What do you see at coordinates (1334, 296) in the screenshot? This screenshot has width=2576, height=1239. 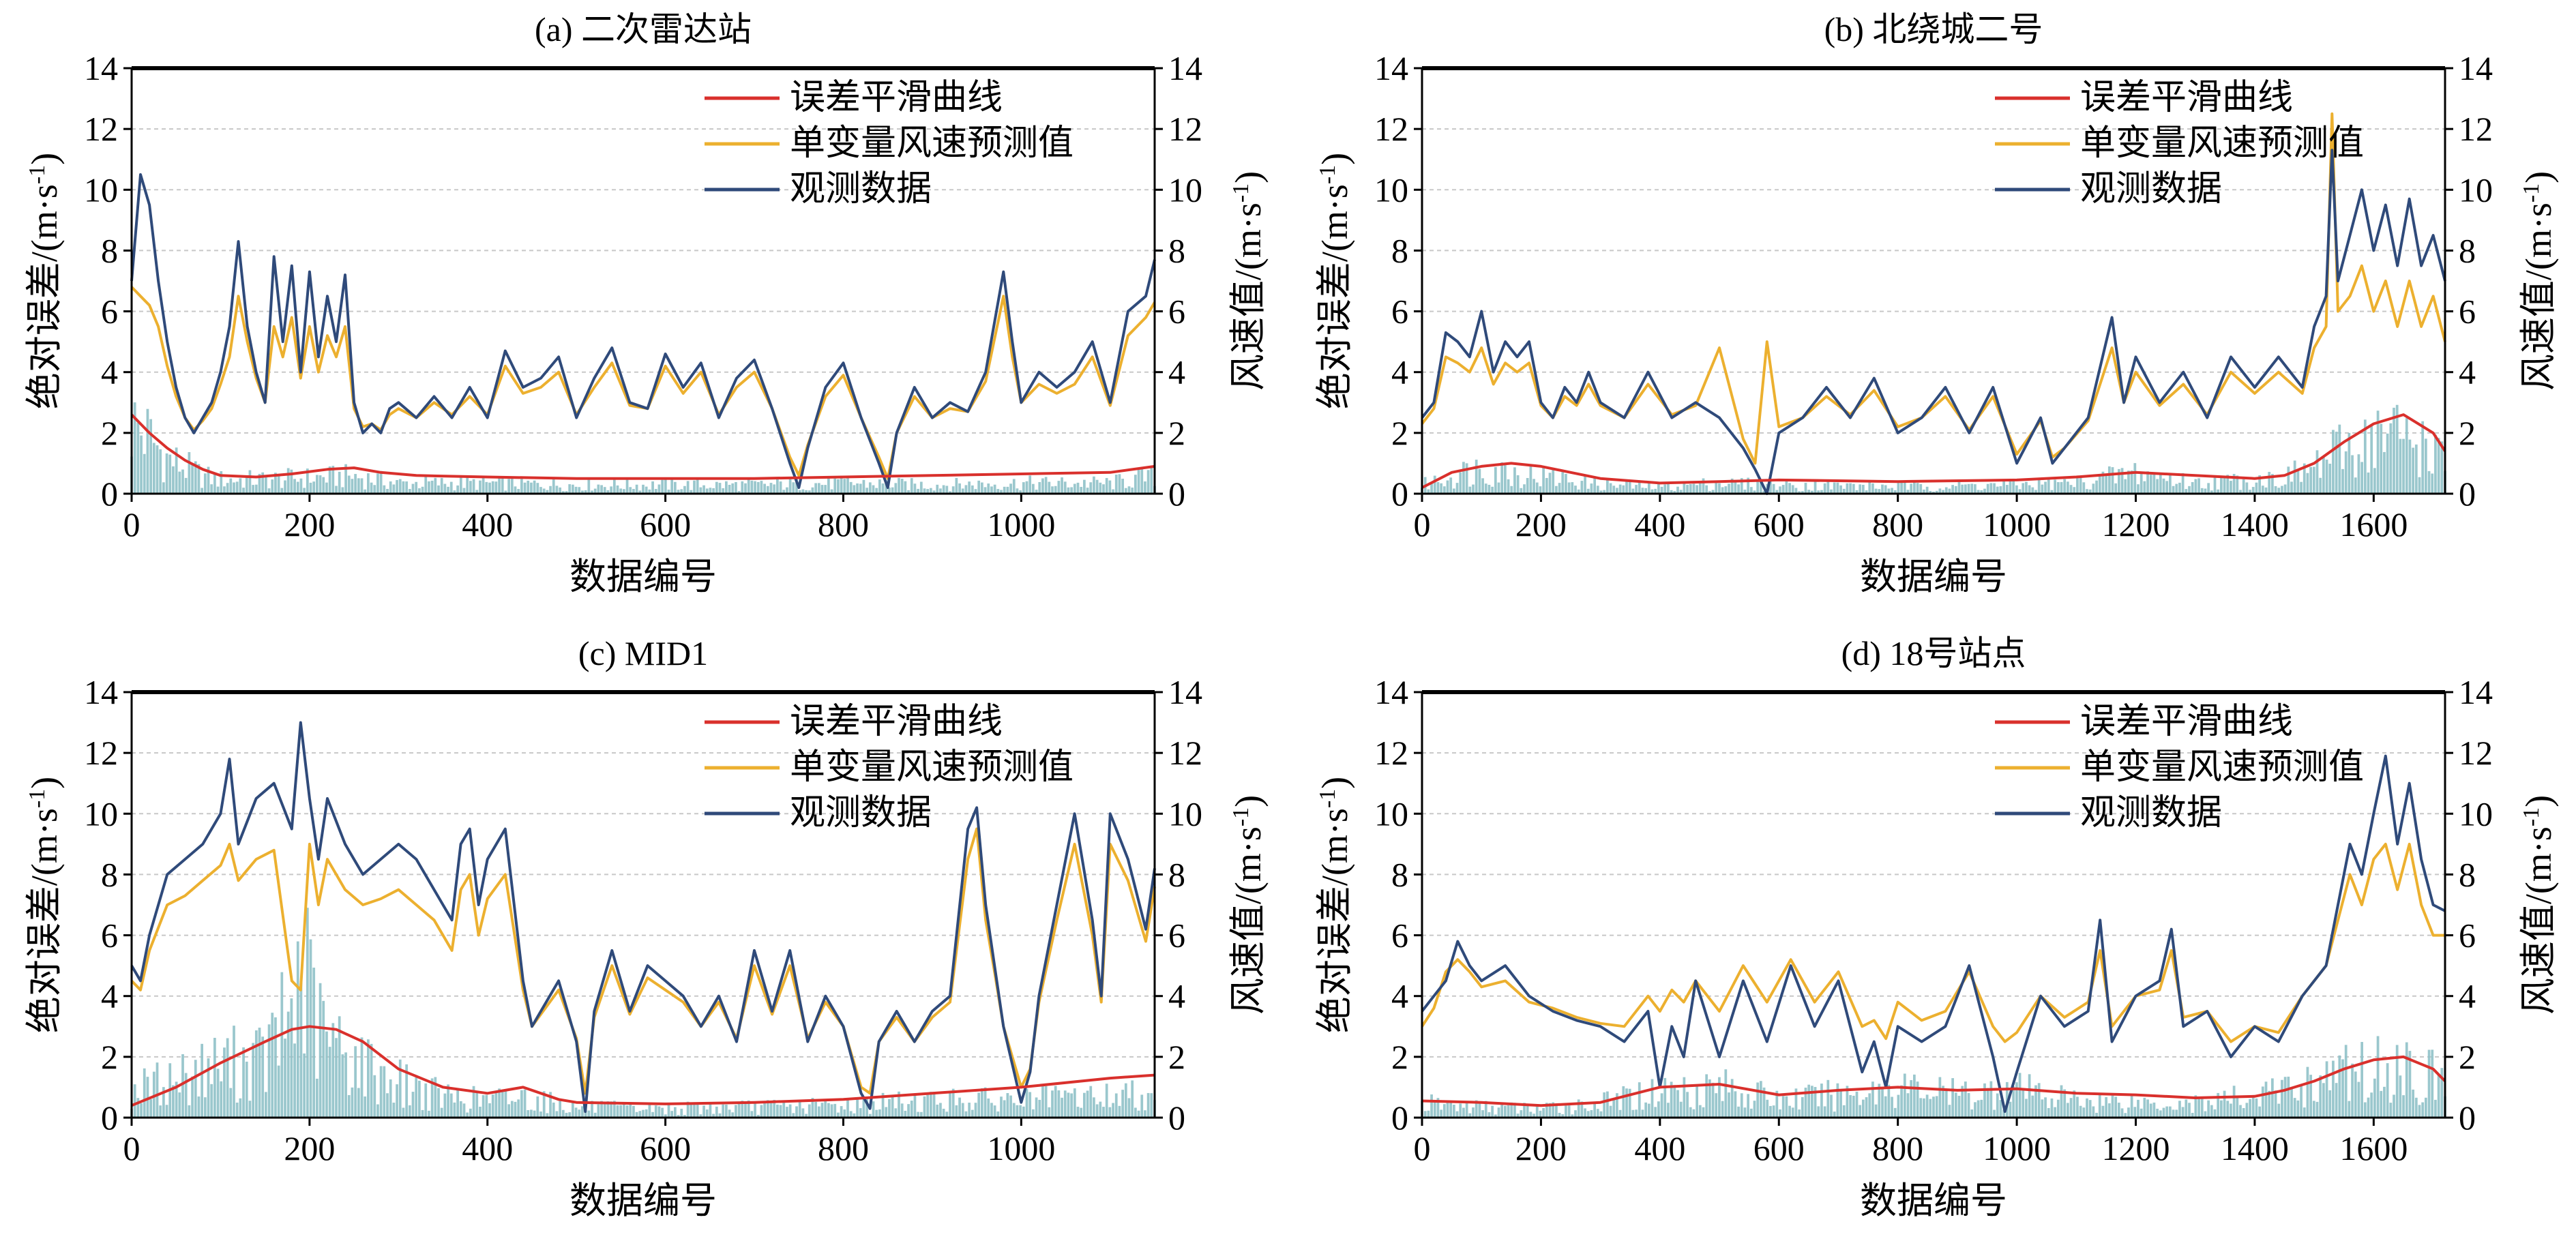 I see `y-axis-label-left-main: 绝对误差/(m·s` at bounding box center [1334, 296].